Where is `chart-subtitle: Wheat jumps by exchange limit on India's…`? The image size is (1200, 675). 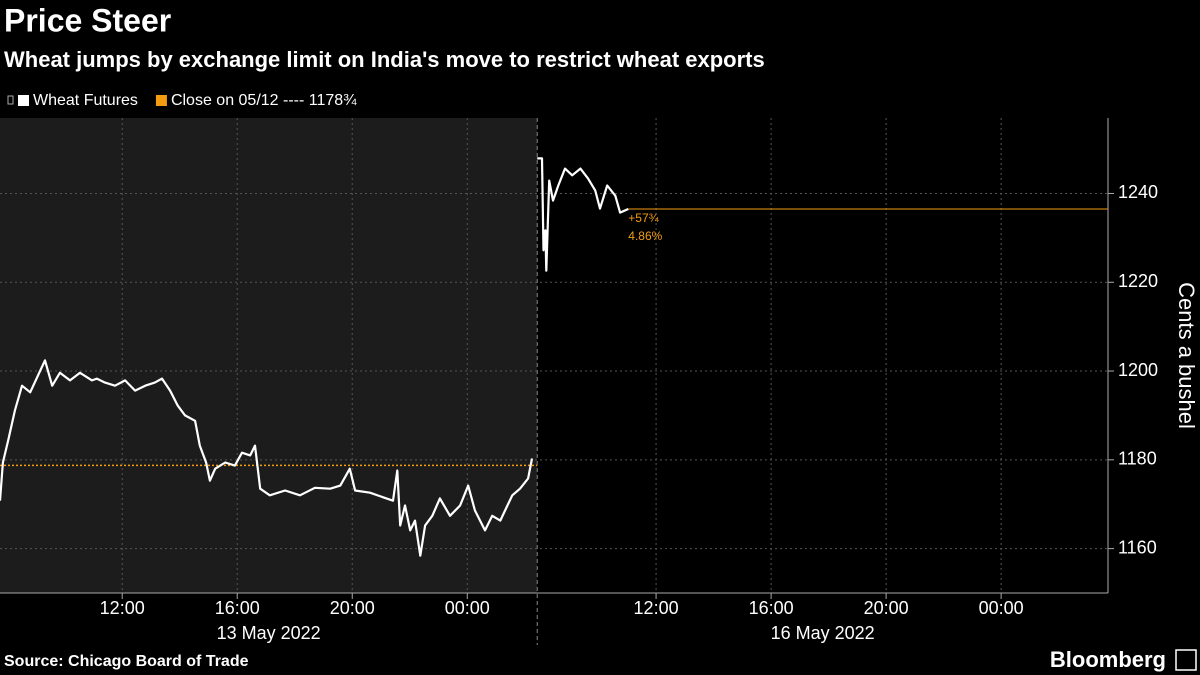 chart-subtitle: Wheat jumps by exchange limit on India's… is located at coordinates (384, 59).